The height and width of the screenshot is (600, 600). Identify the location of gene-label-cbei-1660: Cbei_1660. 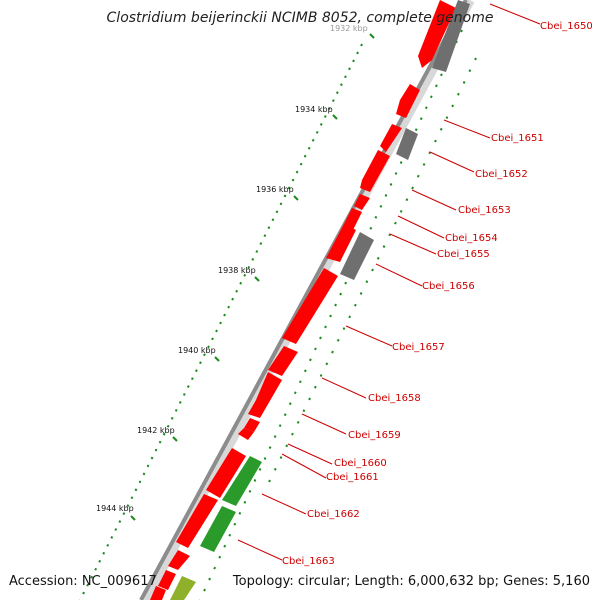
(360, 463).